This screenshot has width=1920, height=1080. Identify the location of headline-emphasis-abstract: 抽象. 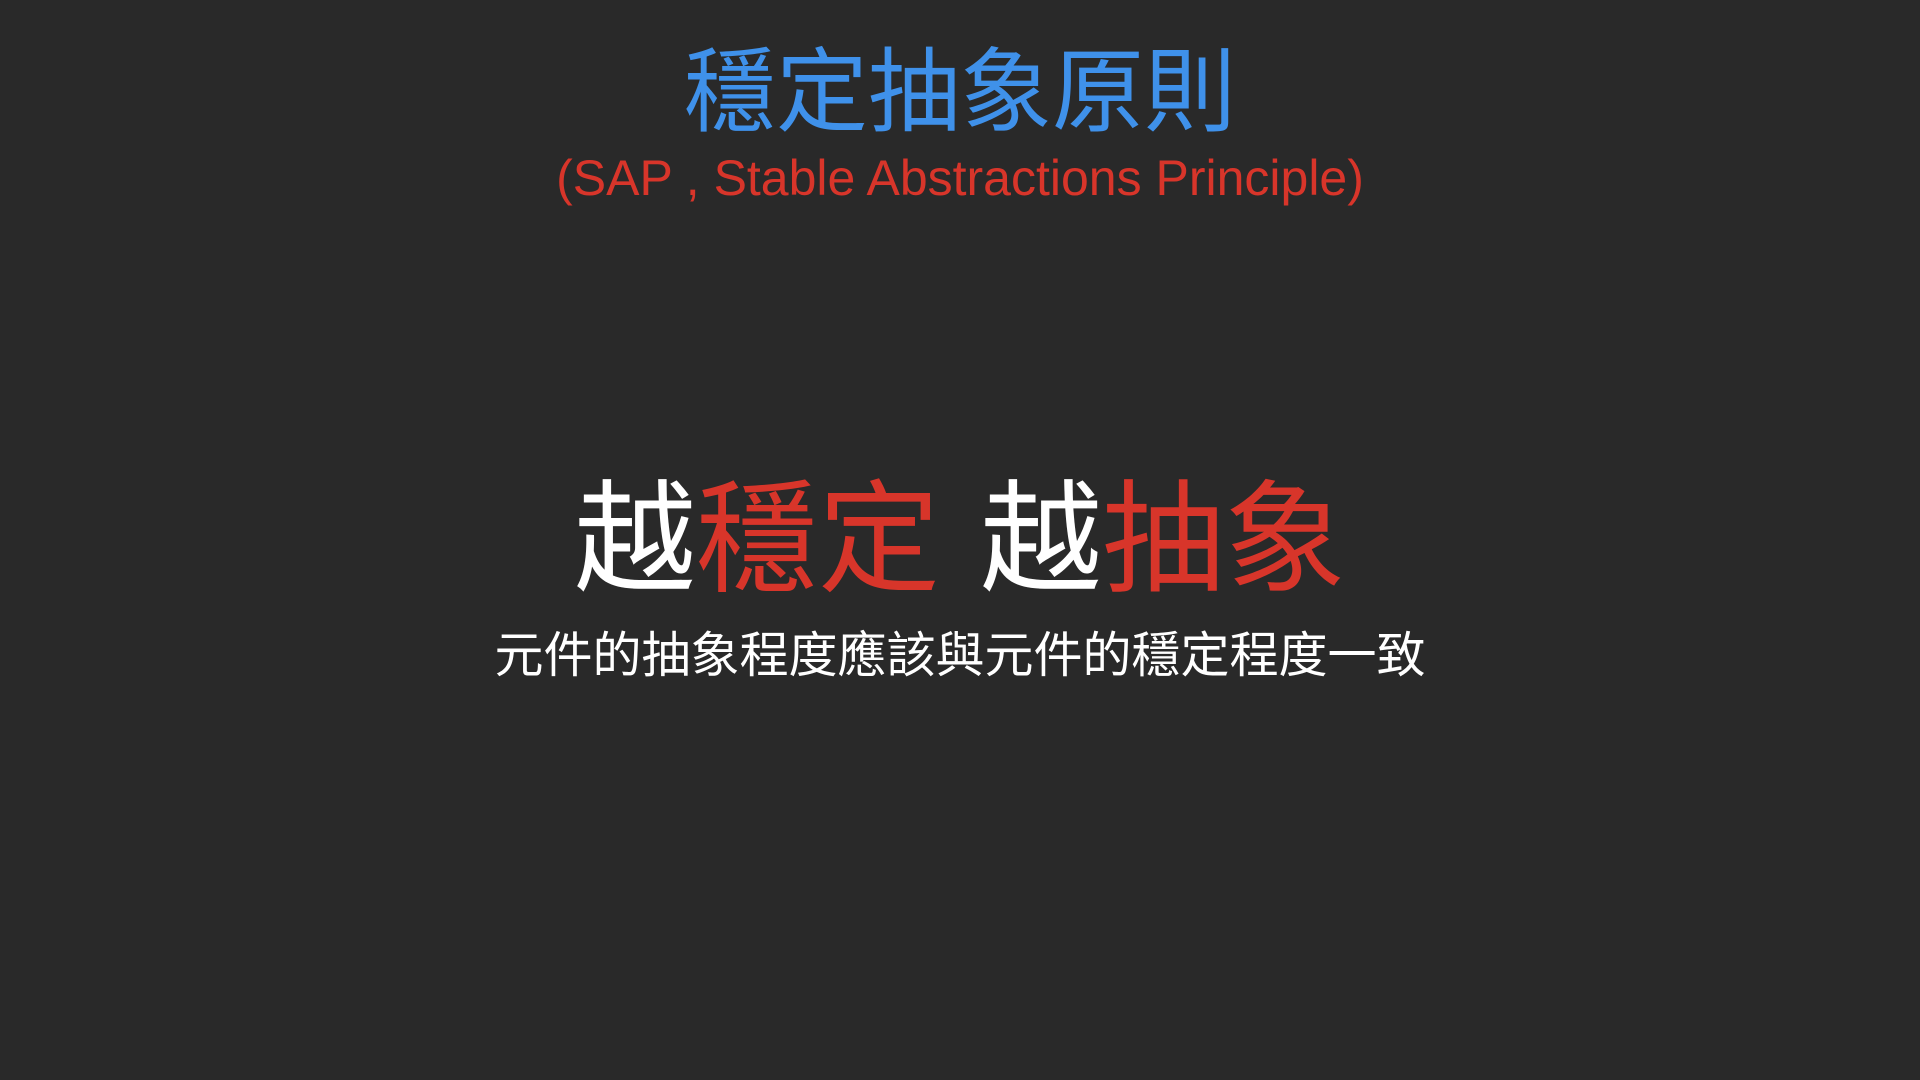
(1224, 540).